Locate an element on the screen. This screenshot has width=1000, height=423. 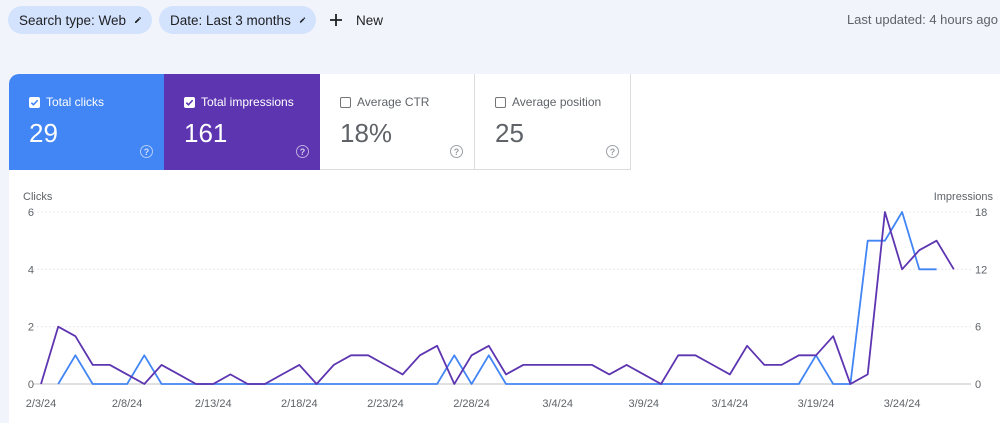
metric-label: Total impressions is located at coordinates (247, 102).